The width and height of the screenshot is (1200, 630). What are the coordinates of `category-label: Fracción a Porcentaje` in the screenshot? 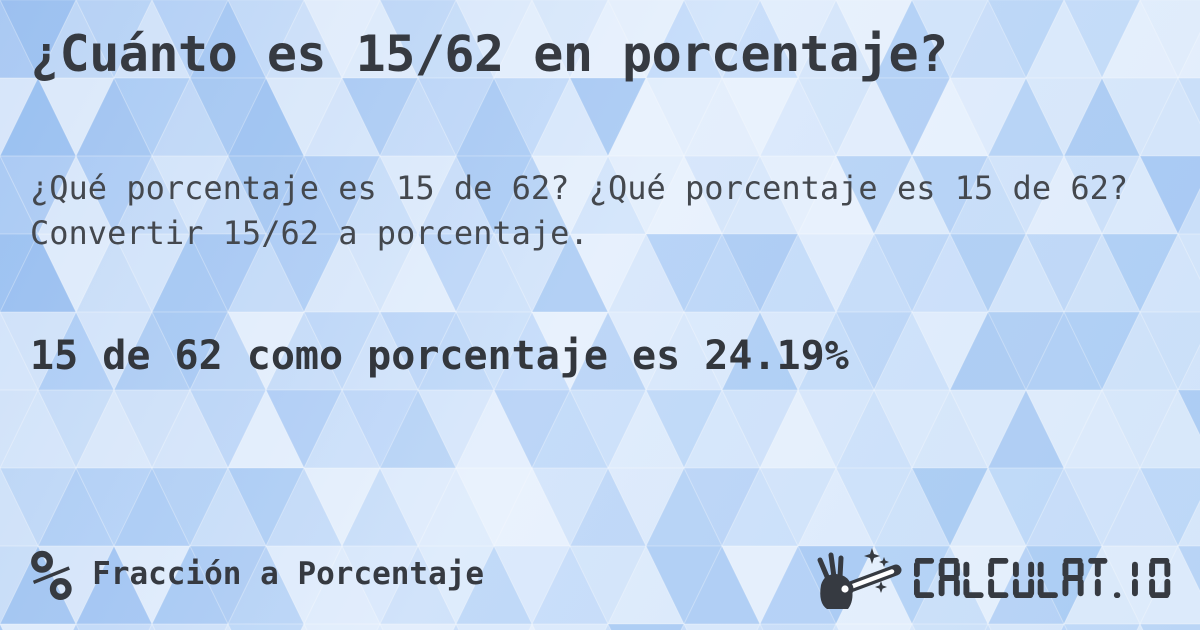 It's located at (288, 574).